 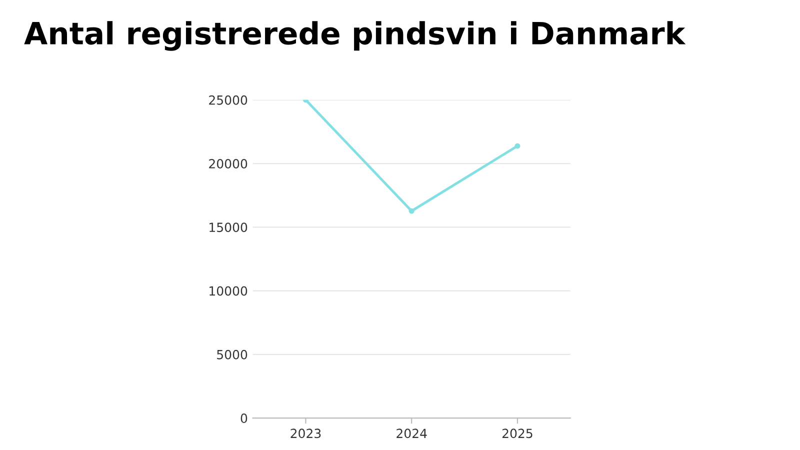 What do you see at coordinates (355, 36) in the screenshot?
I see `chart-title: Antal registrerede pindsvin i Danmark` at bounding box center [355, 36].